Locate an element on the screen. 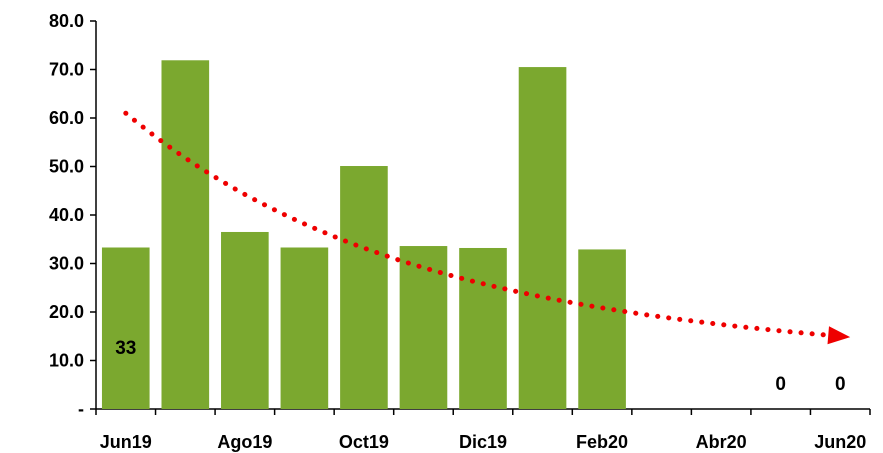  x-axis: Jun19 Ago19 Oct19 Dic19 Feb20 Abr20 Jun20 is located at coordinates (483, 430).